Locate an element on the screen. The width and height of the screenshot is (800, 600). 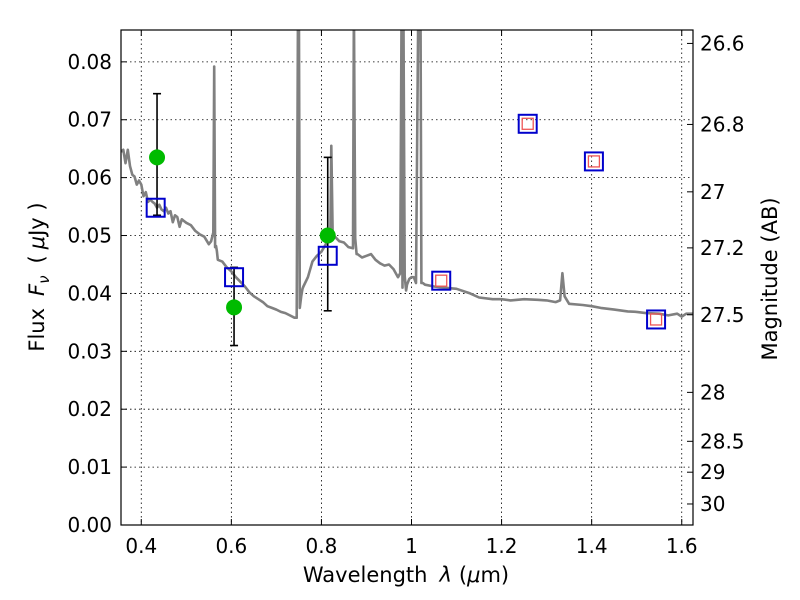
x-tick-label: 1.2 is located at coordinates (502, 546).